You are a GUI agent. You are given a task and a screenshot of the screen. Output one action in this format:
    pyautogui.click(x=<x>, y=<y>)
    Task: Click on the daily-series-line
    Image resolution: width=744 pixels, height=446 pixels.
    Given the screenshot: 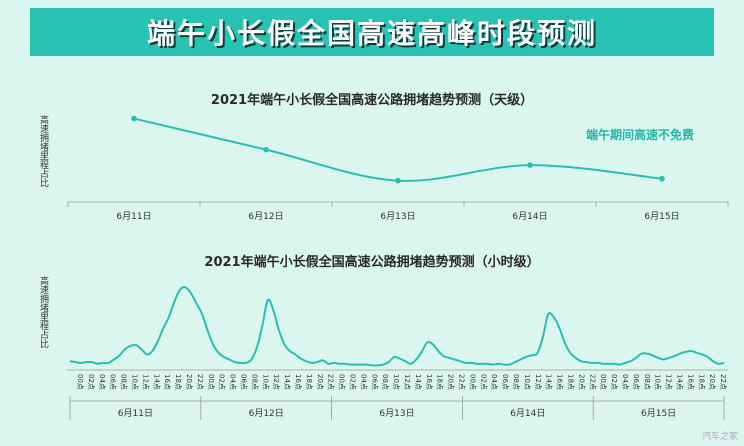 What is the action you would take?
    pyautogui.click(x=398, y=149)
    